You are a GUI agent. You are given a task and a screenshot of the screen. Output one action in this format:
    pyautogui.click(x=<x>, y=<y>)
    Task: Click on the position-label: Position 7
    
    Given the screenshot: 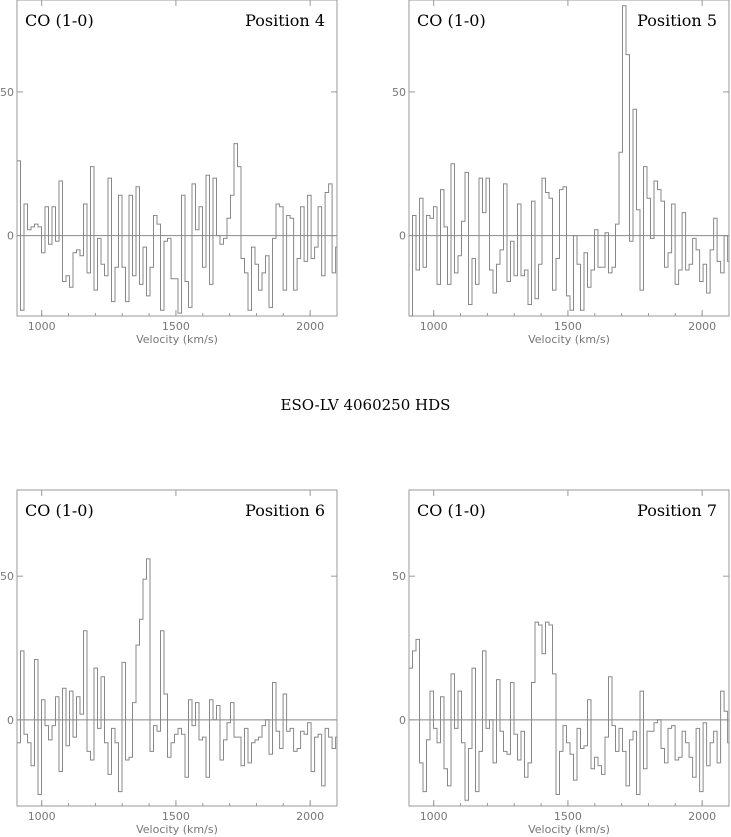 What is the action you would take?
    pyautogui.click(x=677, y=510)
    